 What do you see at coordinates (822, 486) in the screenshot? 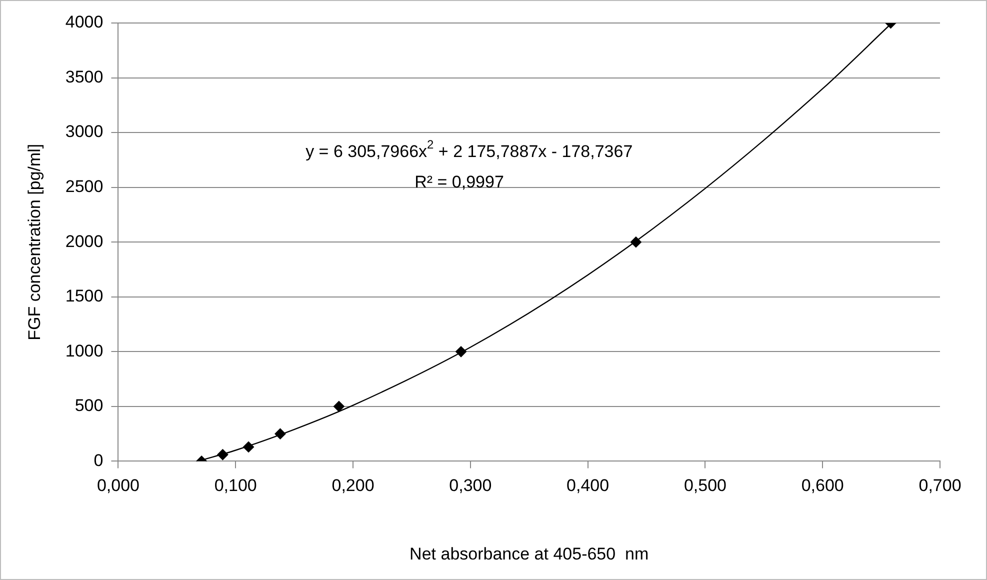
I see `x-tick-label: 0,600` at bounding box center [822, 486].